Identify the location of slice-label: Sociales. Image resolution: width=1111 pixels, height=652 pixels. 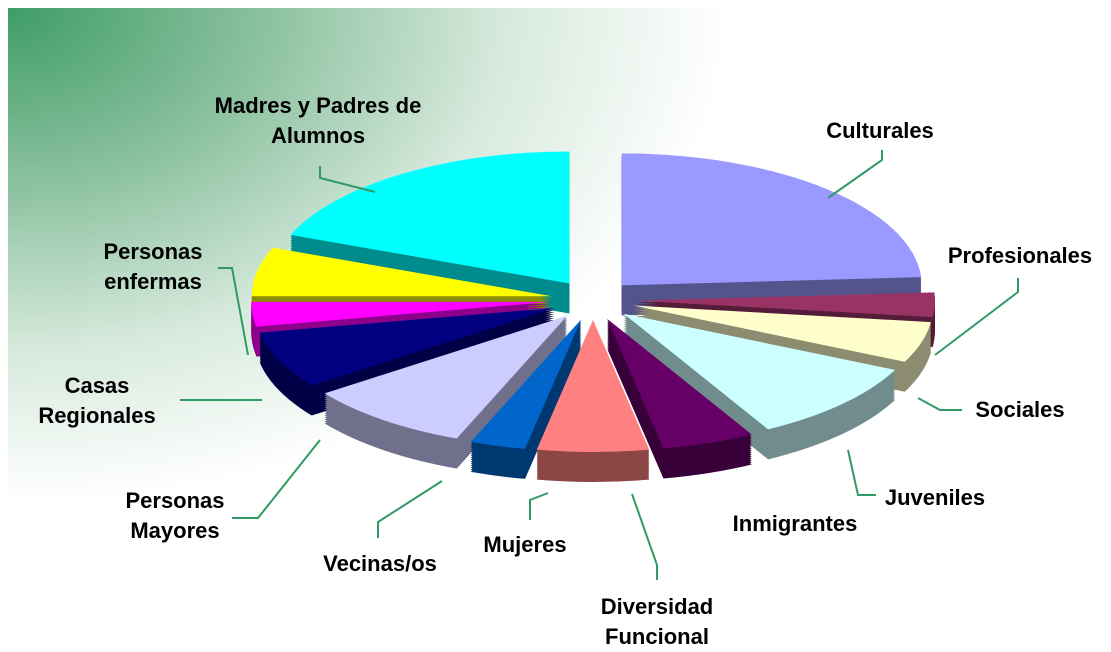
(1020, 409).